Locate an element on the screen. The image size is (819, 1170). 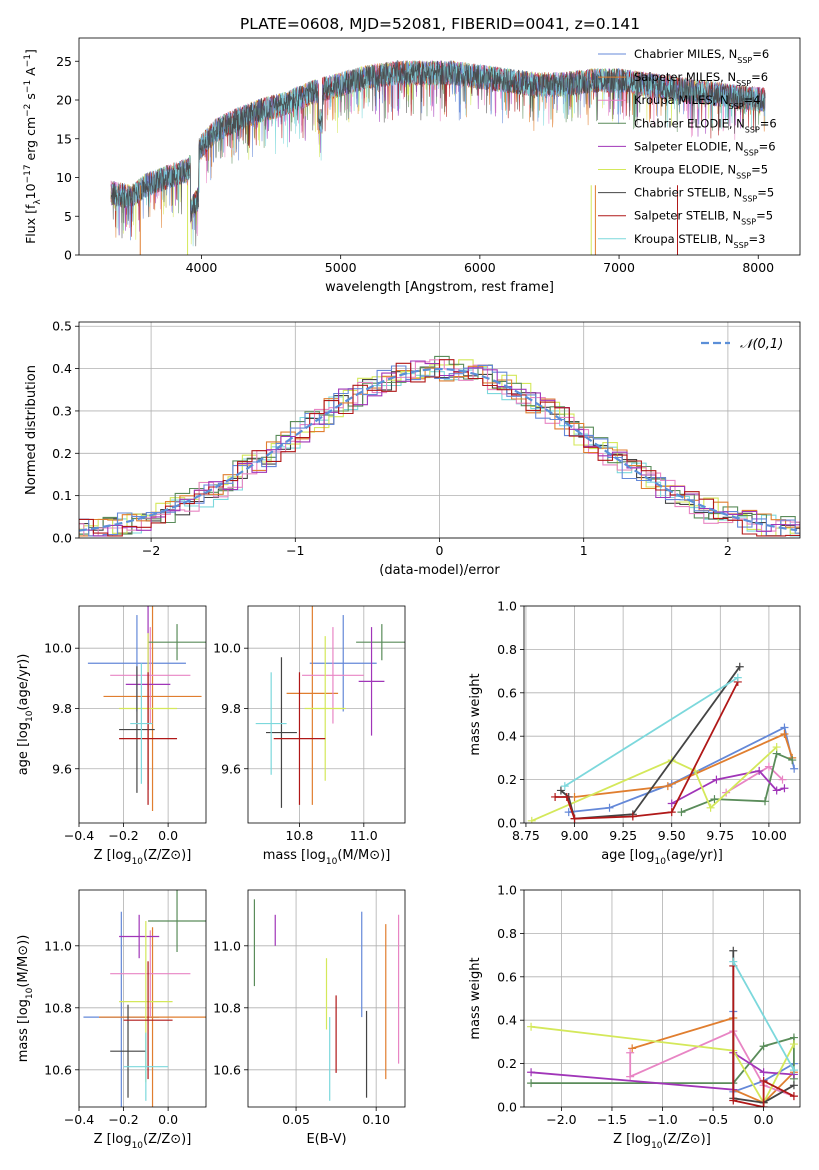
y-tick-label: 1.0 is located at coordinates (507, 890).